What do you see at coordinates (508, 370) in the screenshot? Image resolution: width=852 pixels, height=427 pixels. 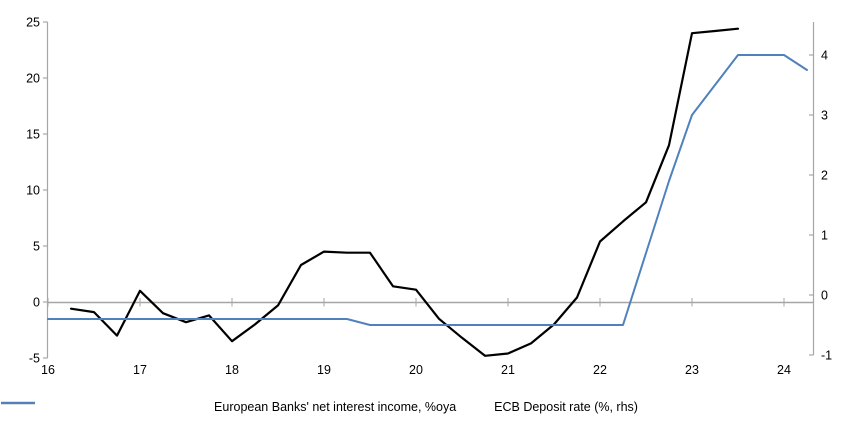 I see `x-axis-tick-label: 21` at bounding box center [508, 370].